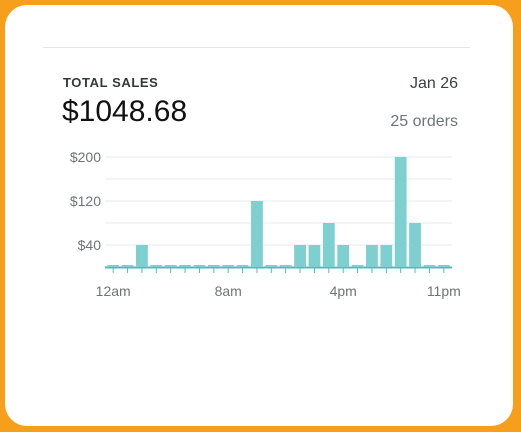 This screenshot has height=432, width=521. I want to click on date-label: Jan 26, so click(433, 83).